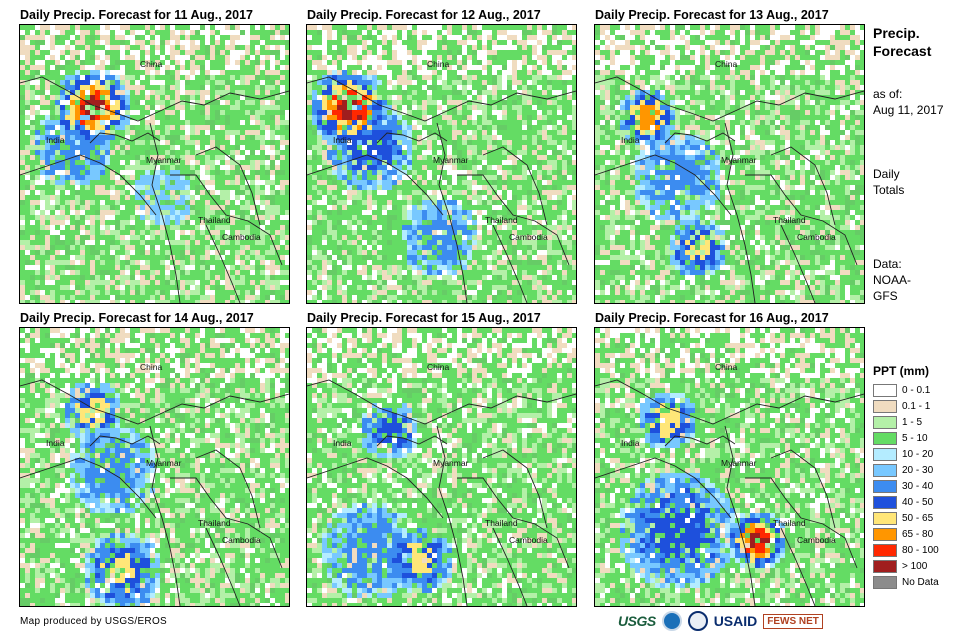 The width and height of the screenshot is (967, 639). I want to click on fewsnet-logo: FEWS NET, so click(793, 621).